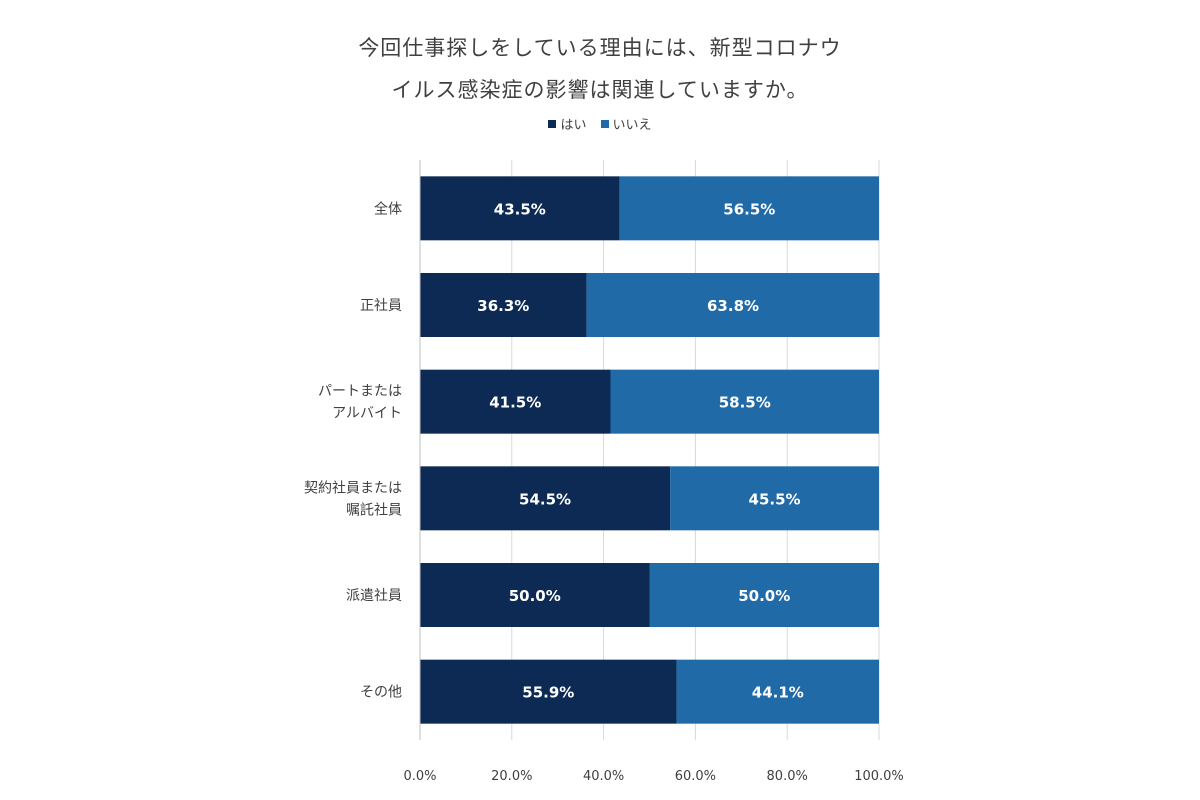  What do you see at coordinates (374, 596) in the screenshot?
I see `category-label: 派遣社員` at bounding box center [374, 596].